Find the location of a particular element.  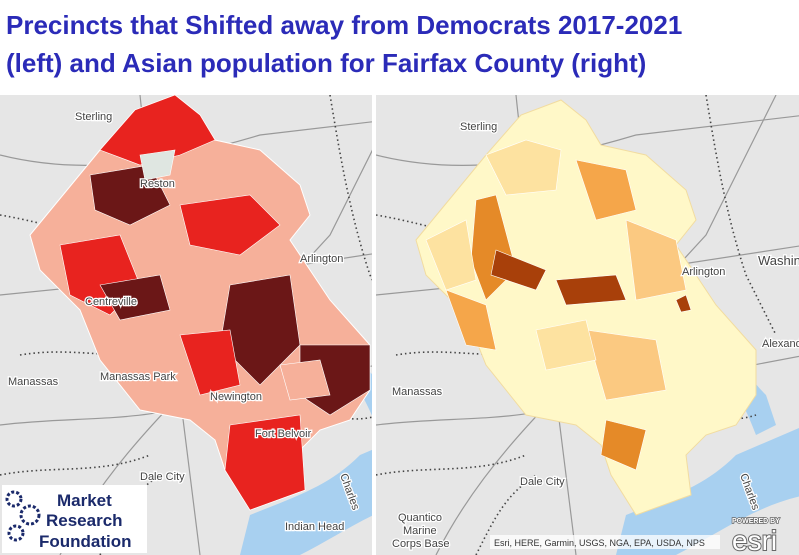

place-label: Corps Base is located at coordinates (420, 544).